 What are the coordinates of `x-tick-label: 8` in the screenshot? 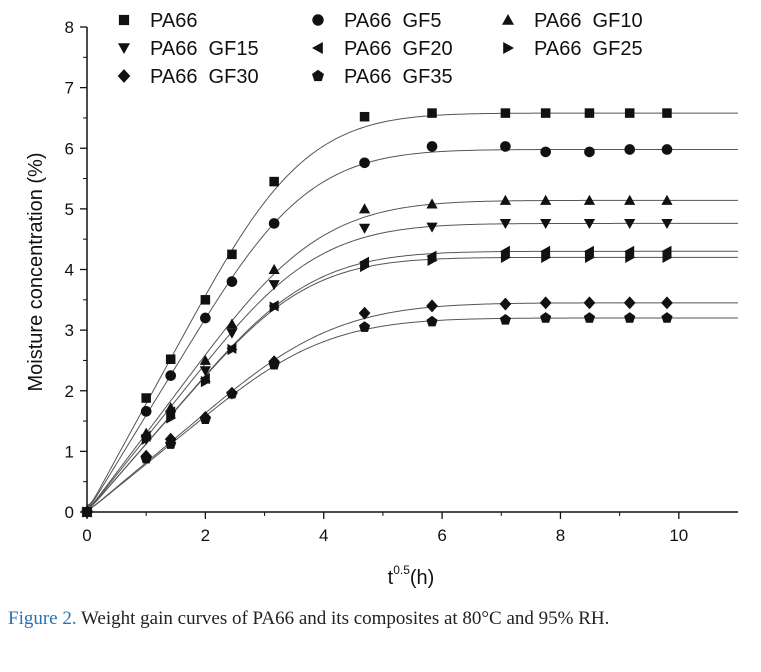 It's located at (560, 535).